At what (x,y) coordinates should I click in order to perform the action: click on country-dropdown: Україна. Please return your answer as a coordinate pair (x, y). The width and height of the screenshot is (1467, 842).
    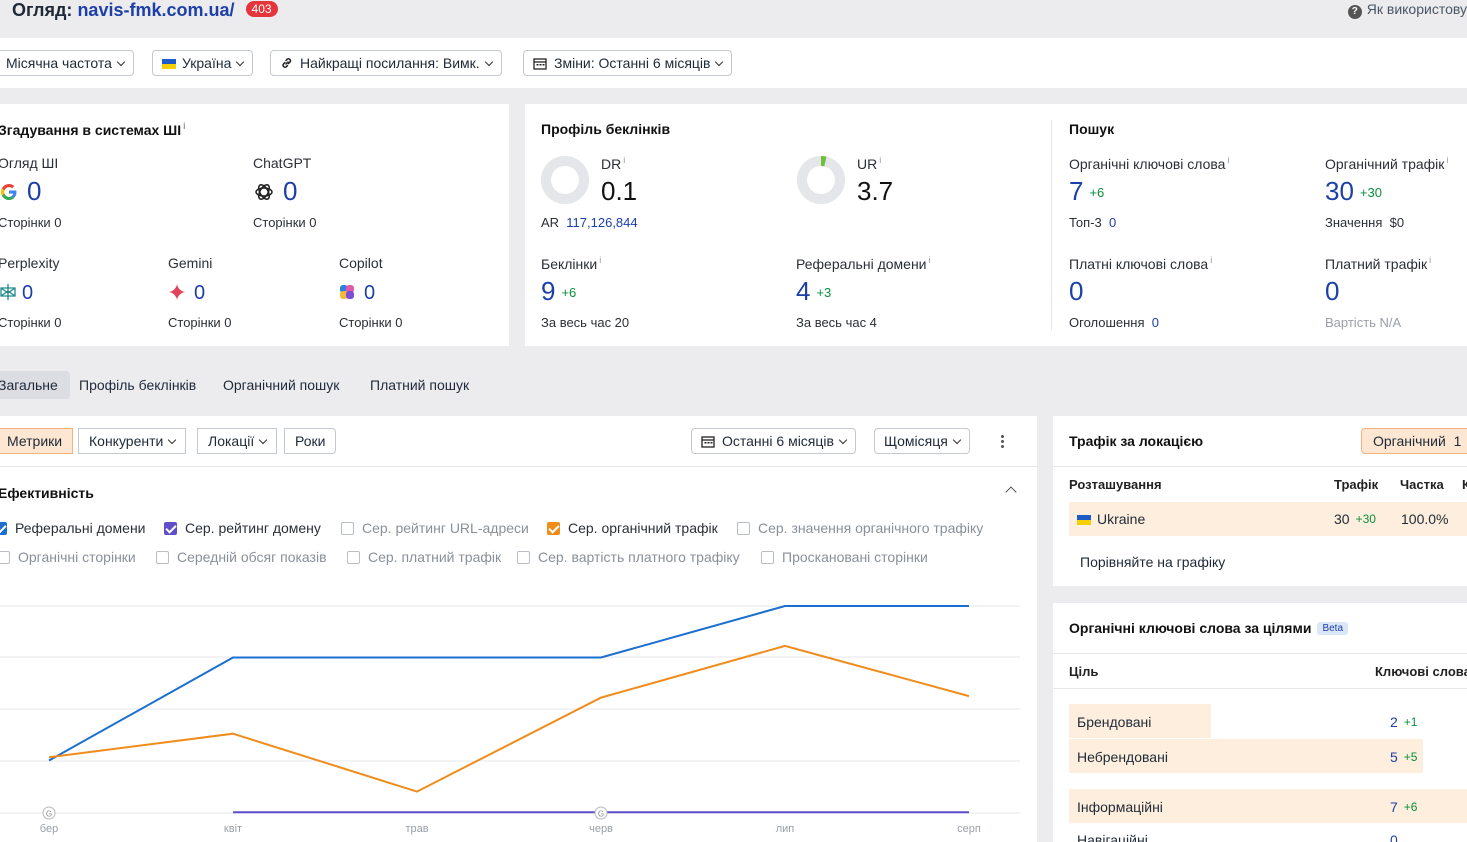
    Looking at the image, I should click on (203, 63).